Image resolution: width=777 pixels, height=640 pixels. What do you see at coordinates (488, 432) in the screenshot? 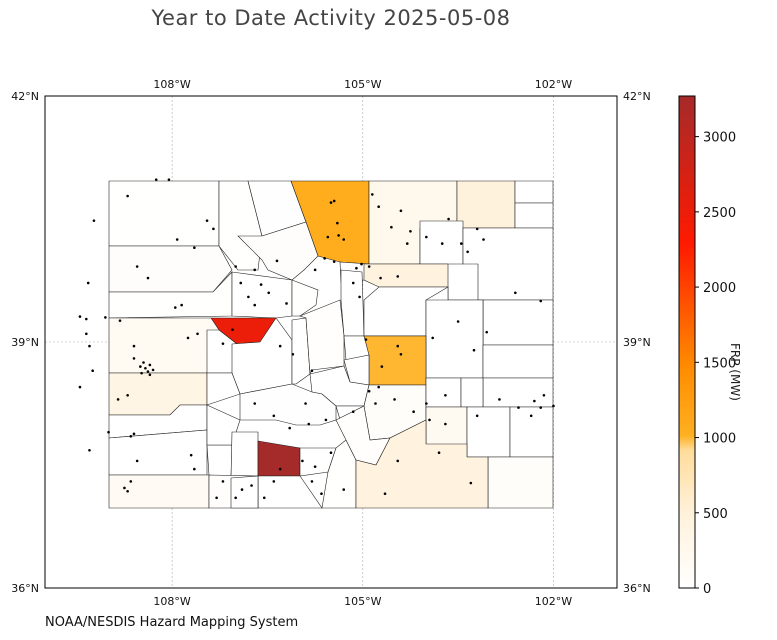
I see `county-bent` at bounding box center [488, 432].